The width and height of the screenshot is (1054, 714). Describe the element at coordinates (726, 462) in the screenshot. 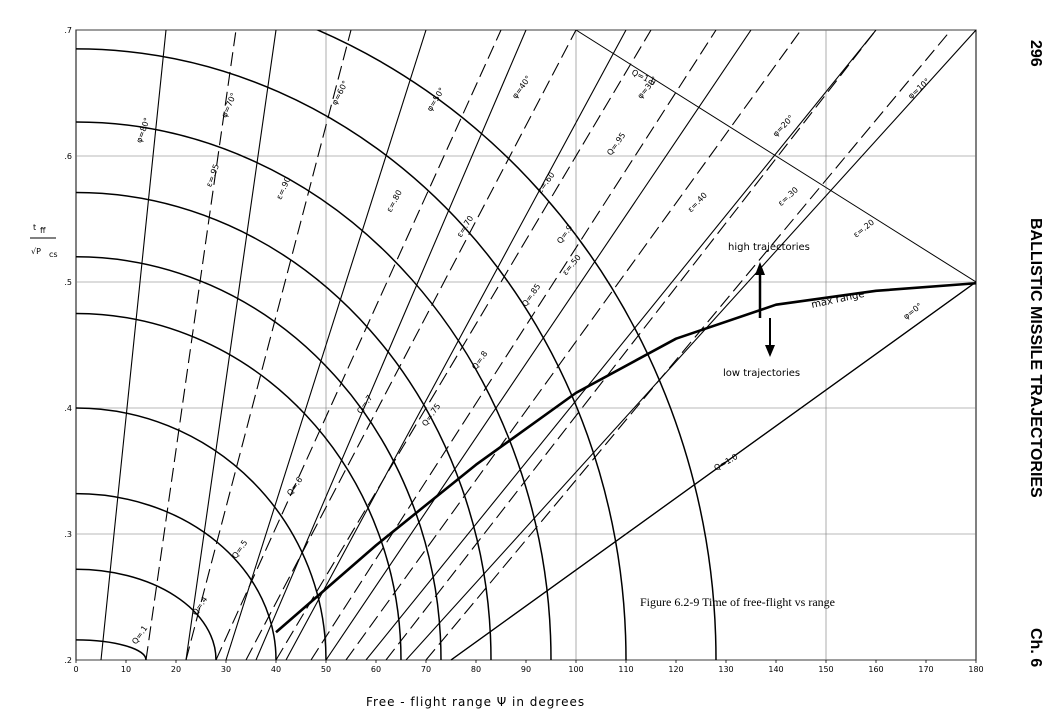

I see `q1-line-label: Q=1.0` at that location.